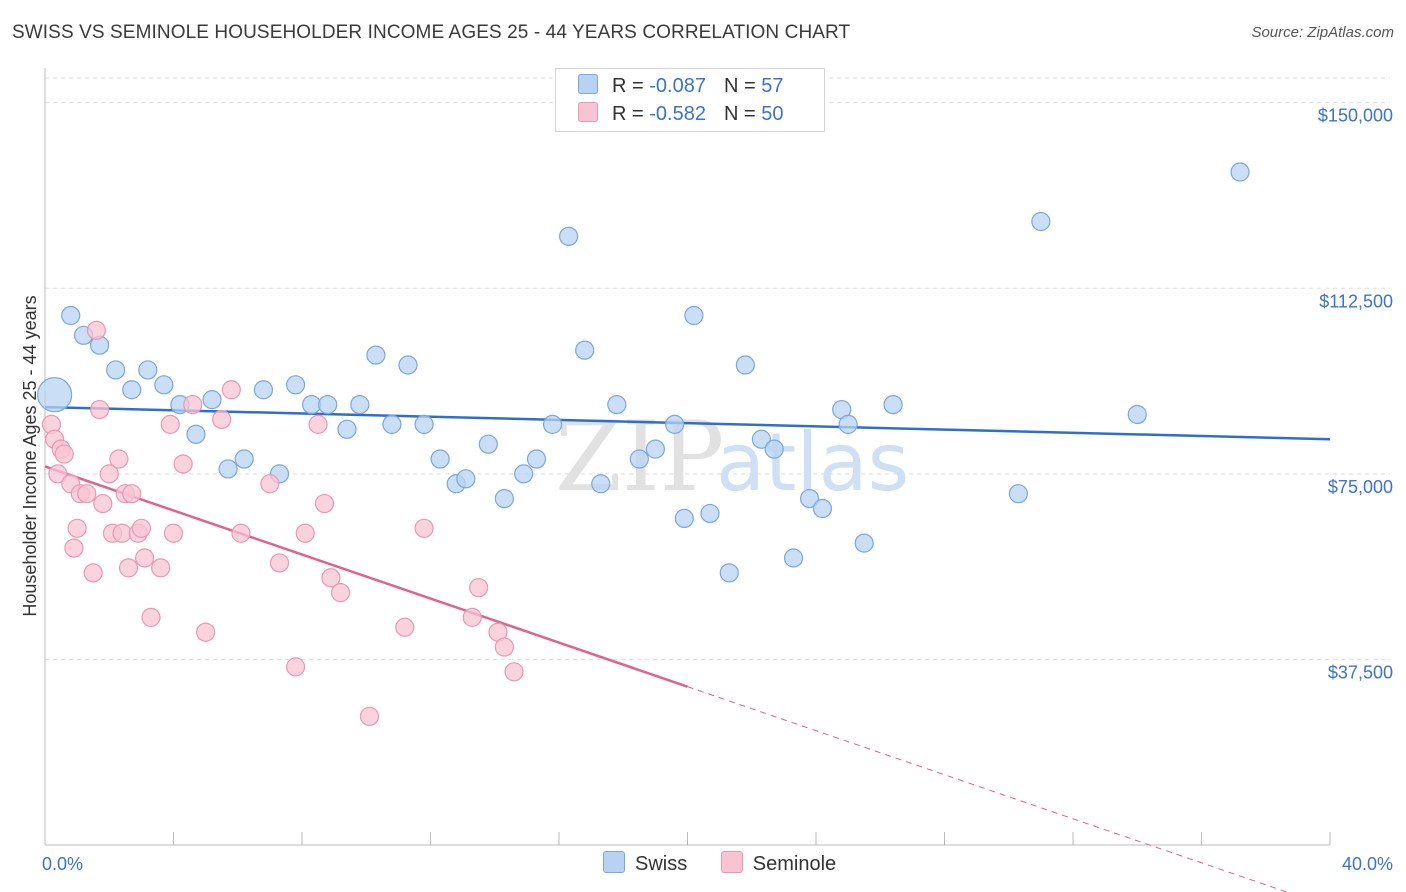 The height and width of the screenshot is (892, 1406). Describe the element at coordinates (661, 864) in the screenshot. I see `swiss-legend-label: Swiss` at that location.